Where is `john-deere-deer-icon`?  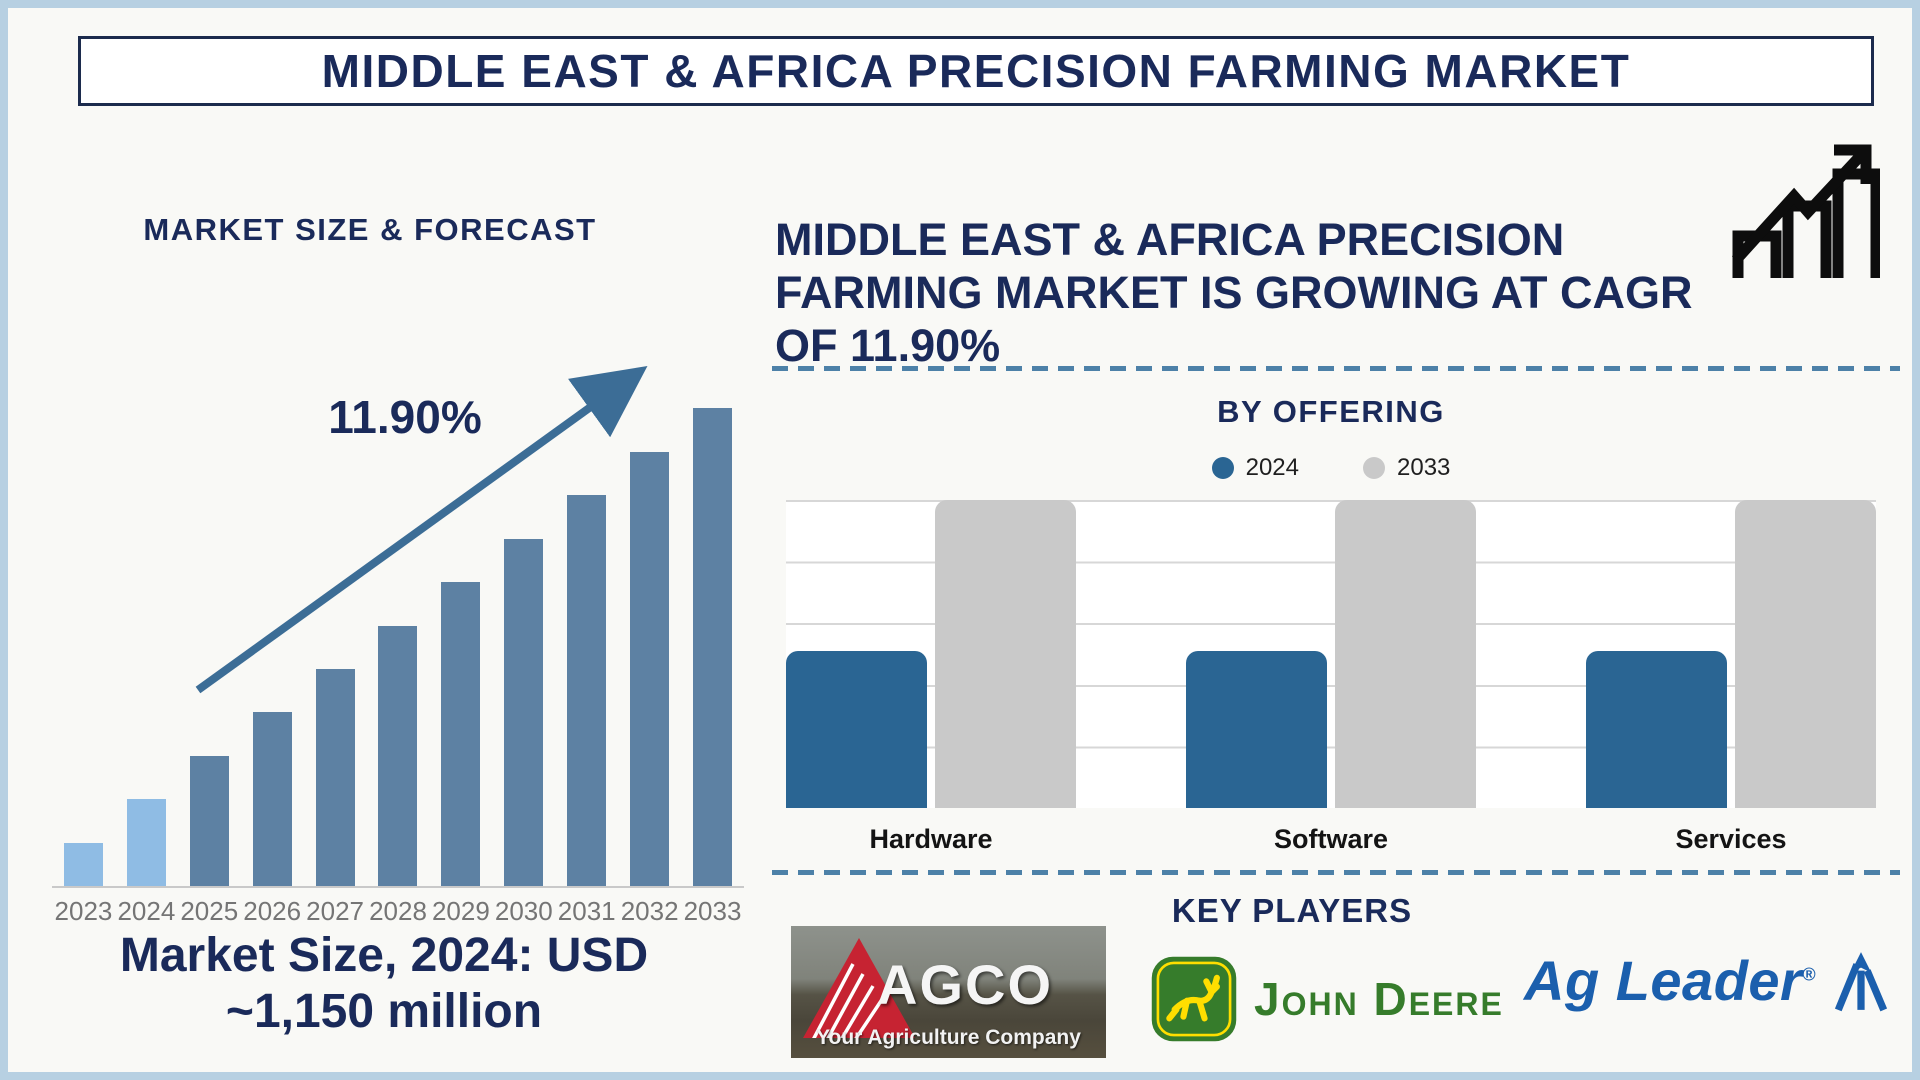
john-deere-deer-icon is located at coordinates (1194, 999).